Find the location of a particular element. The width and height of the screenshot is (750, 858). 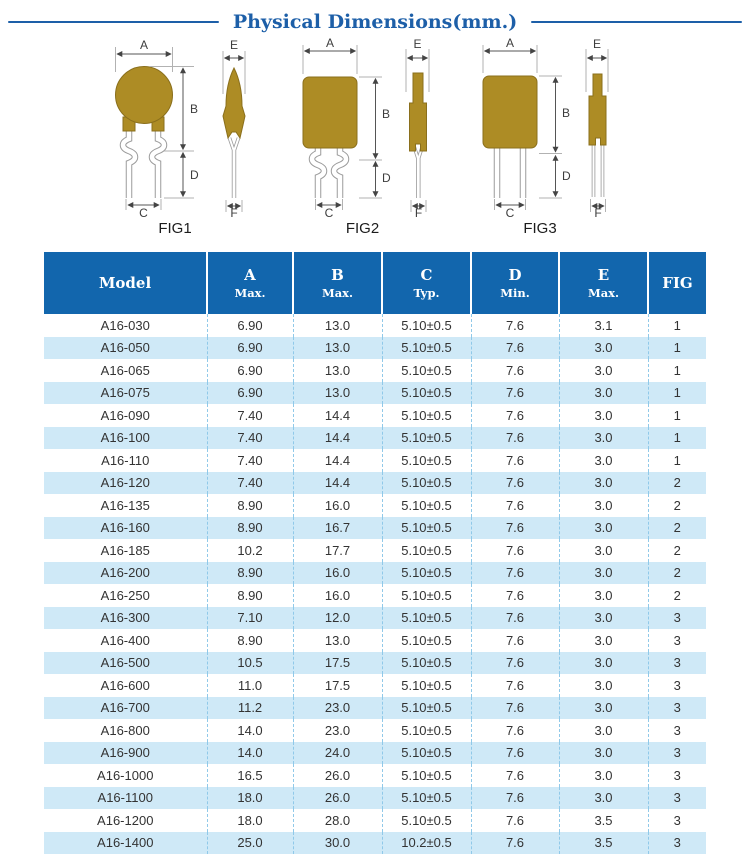

table-row: A16-135 8.90 16.0 5.10±0.5 7.6 3.0 2 is located at coordinates (375, 505).